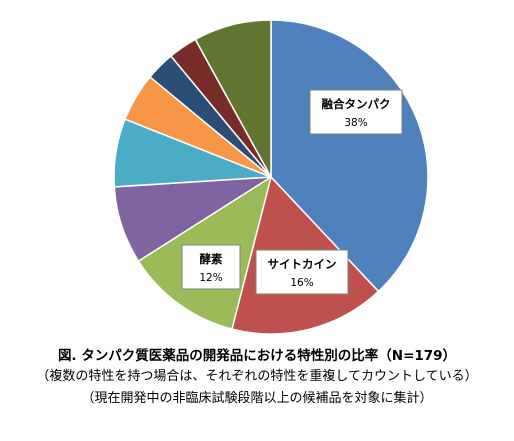 The height and width of the screenshot is (441, 514). I want to click on slice-label-name-0: 融合タンパク, so click(356, 104).